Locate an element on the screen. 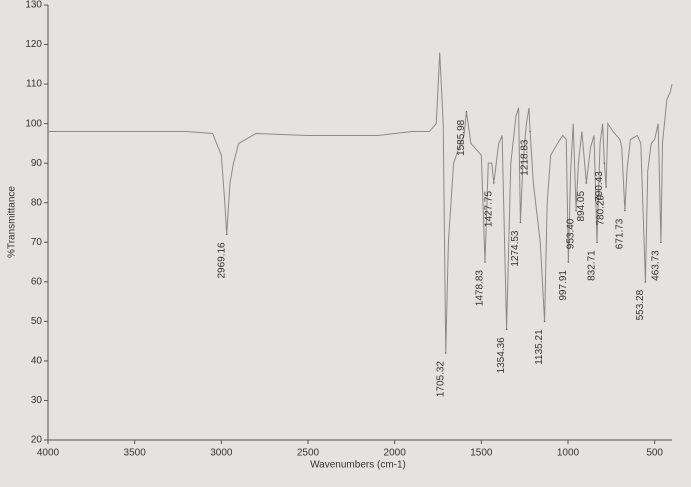  y-tick-label: 80 is located at coordinates (37, 202).